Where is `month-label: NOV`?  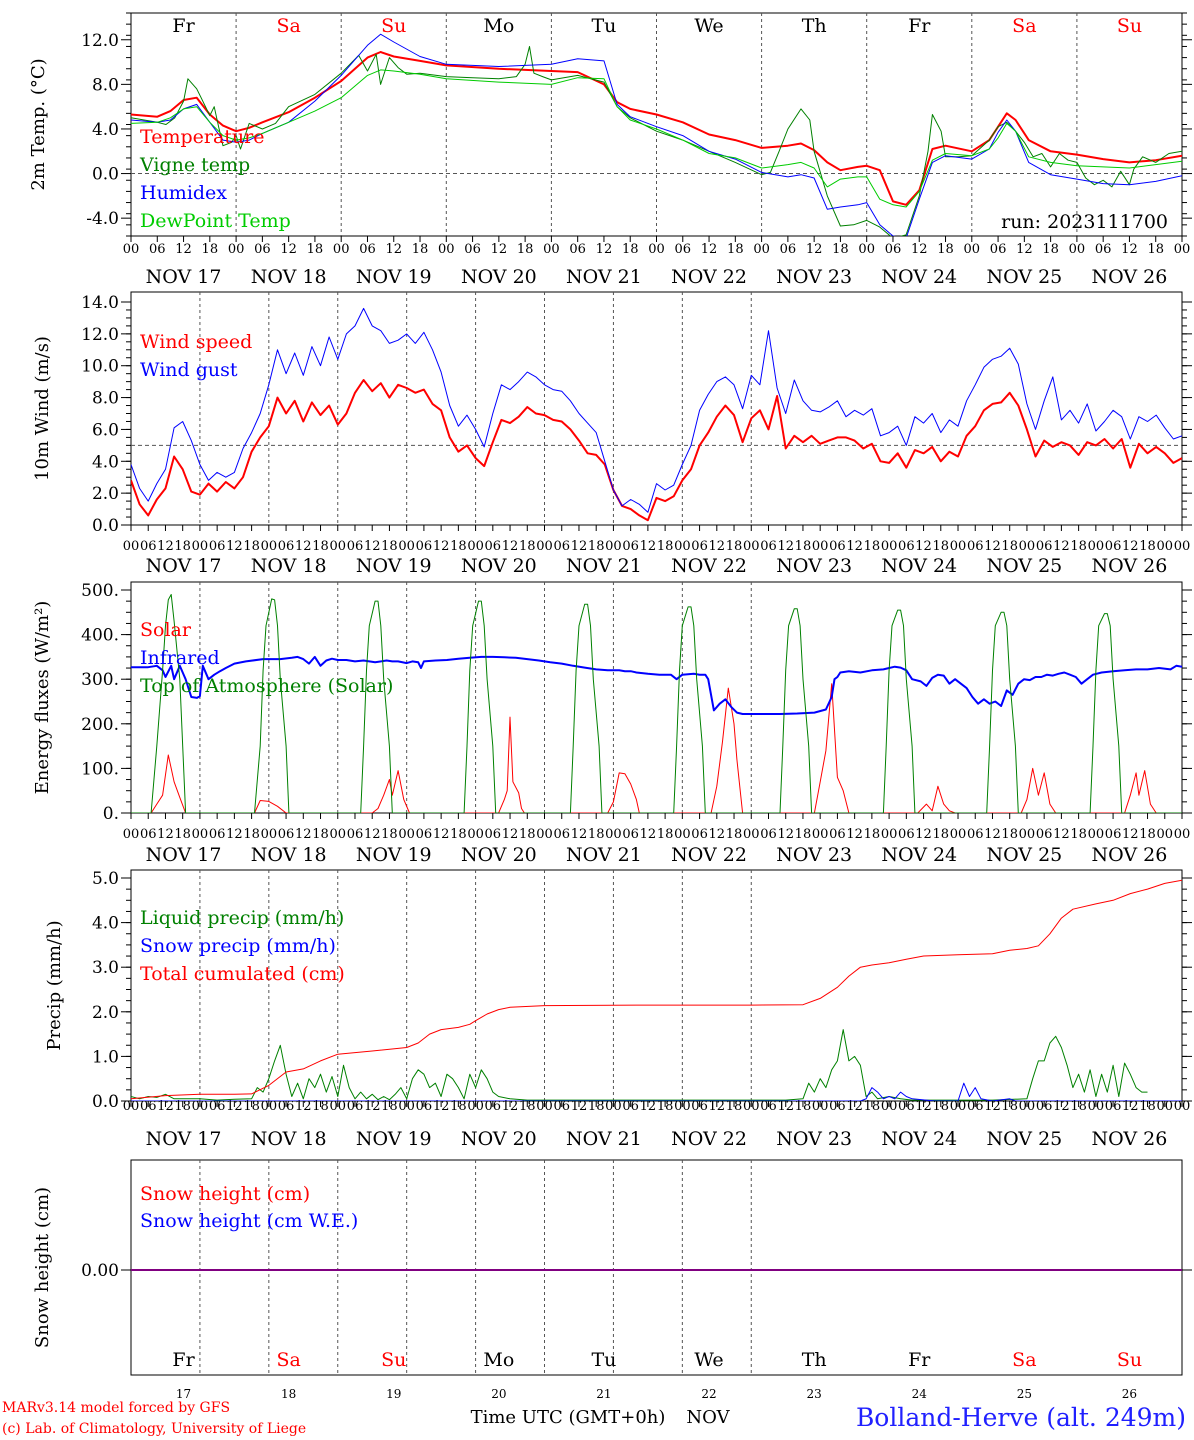
month-label: NOV is located at coordinates (708, 1417).